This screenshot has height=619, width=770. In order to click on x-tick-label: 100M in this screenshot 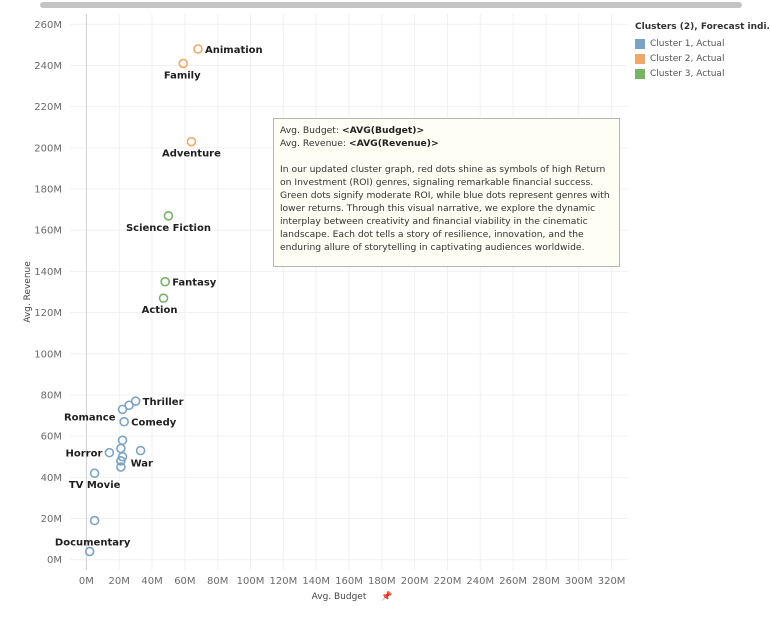, I will do `click(251, 581)`.